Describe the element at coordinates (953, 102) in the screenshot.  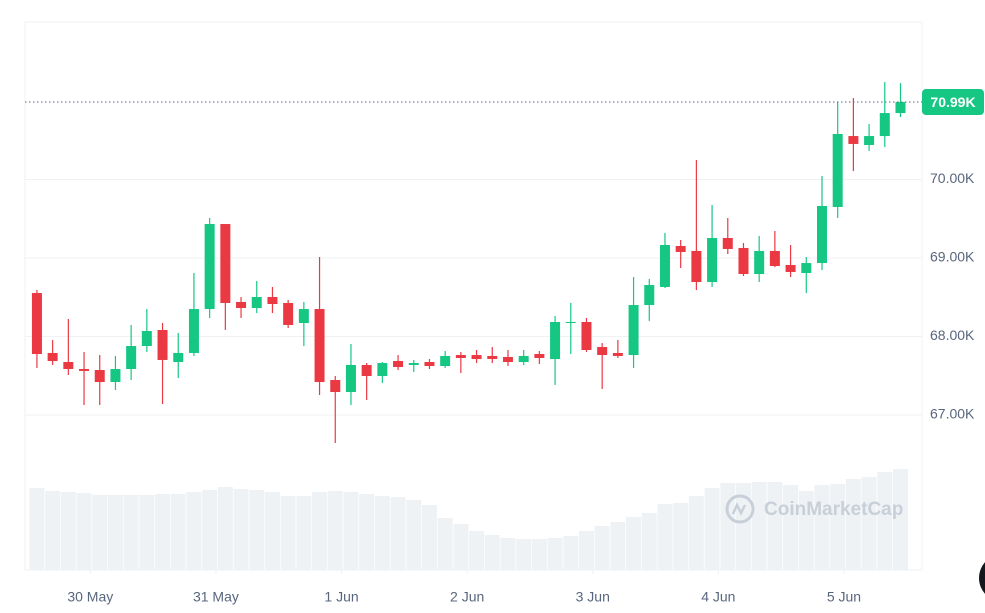
I see `last-price-badge` at that location.